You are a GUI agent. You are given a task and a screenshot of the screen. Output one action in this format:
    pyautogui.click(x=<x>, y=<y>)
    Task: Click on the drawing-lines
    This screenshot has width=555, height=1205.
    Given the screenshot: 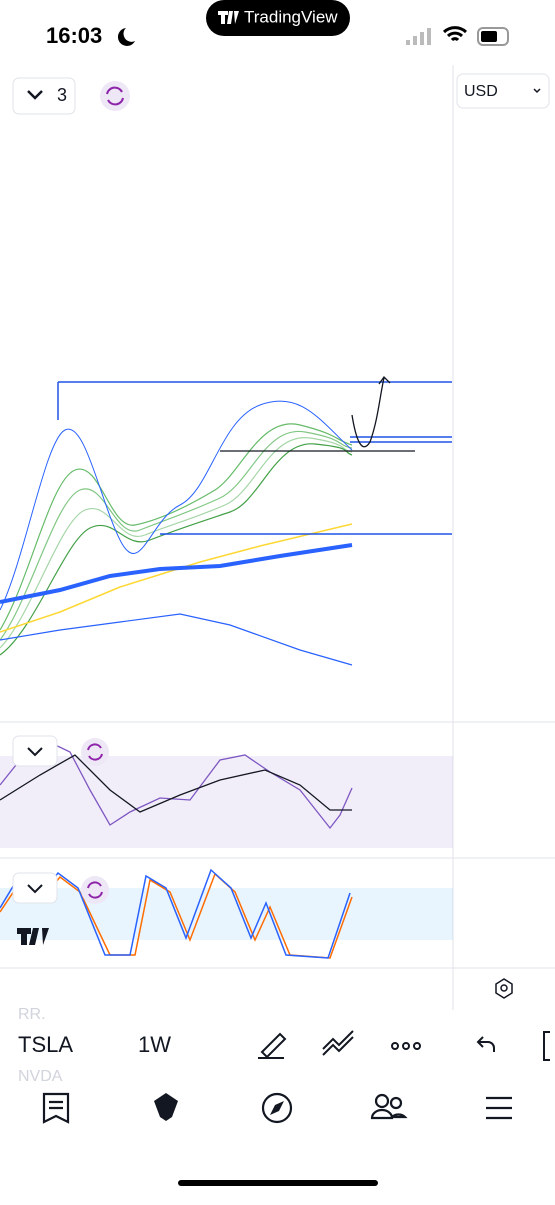 What is the action you would take?
    pyautogui.click(x=254, y=458)
    